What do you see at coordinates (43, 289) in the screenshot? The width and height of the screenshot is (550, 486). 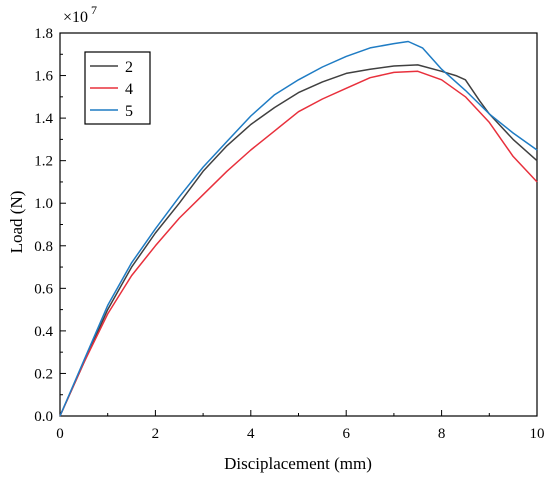 I see `y-tick-label: 0.6` at bounding box center [43, 289].